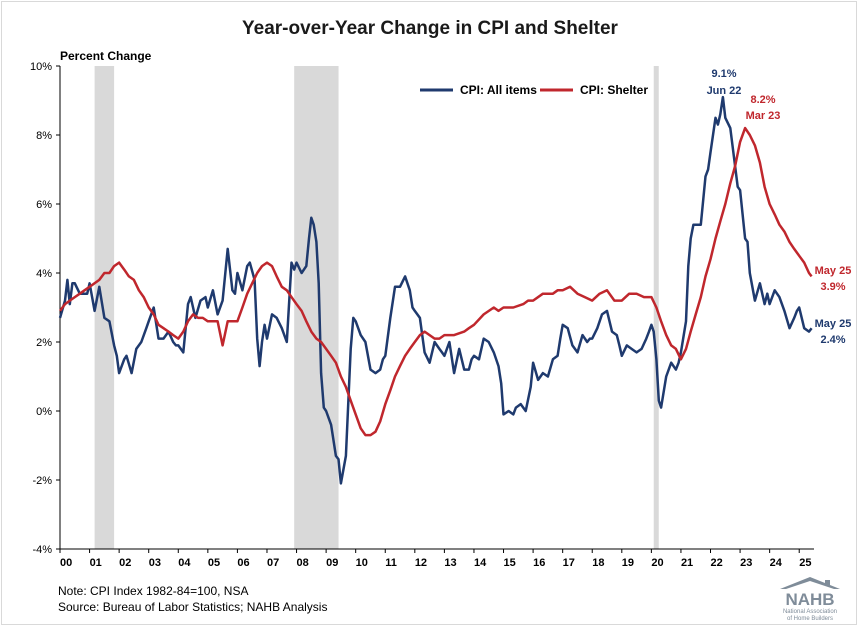  Describe the element at coordinates (833, 324) in the screenshot. I see `data-label-3-line1: May 25` at that location.